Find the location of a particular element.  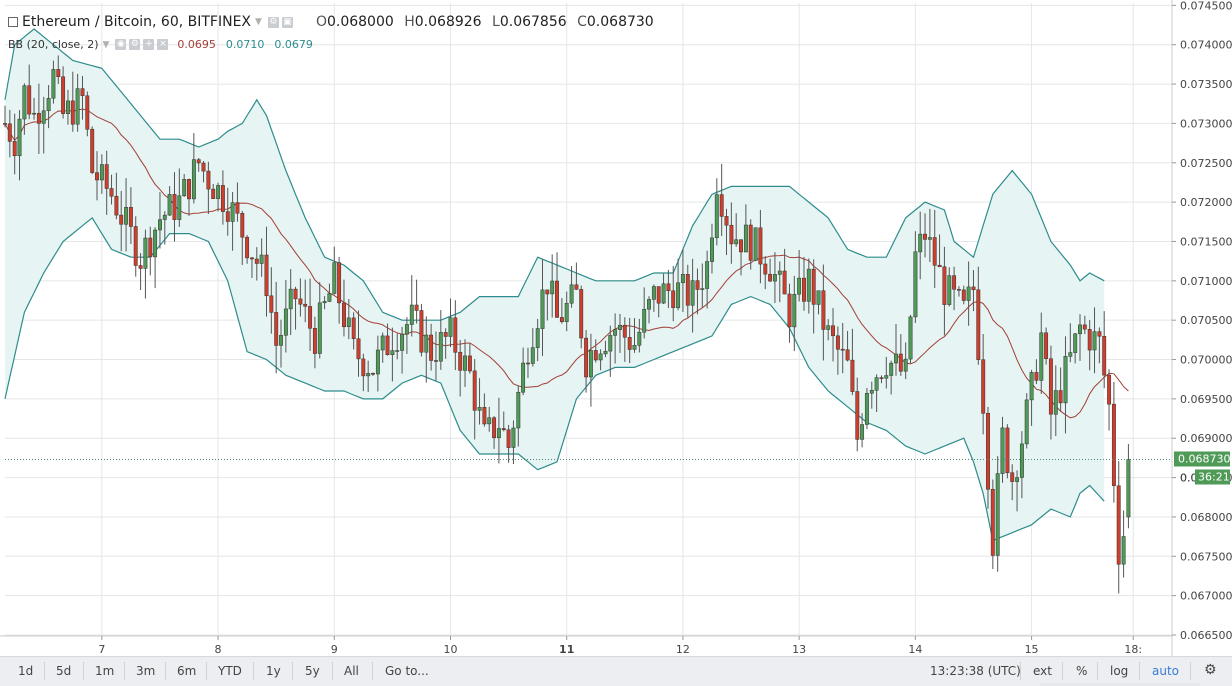

ohlc-values: O0.068000 H0.068926 L0.067856 C0.068730 is located at coordinates (482, 22).